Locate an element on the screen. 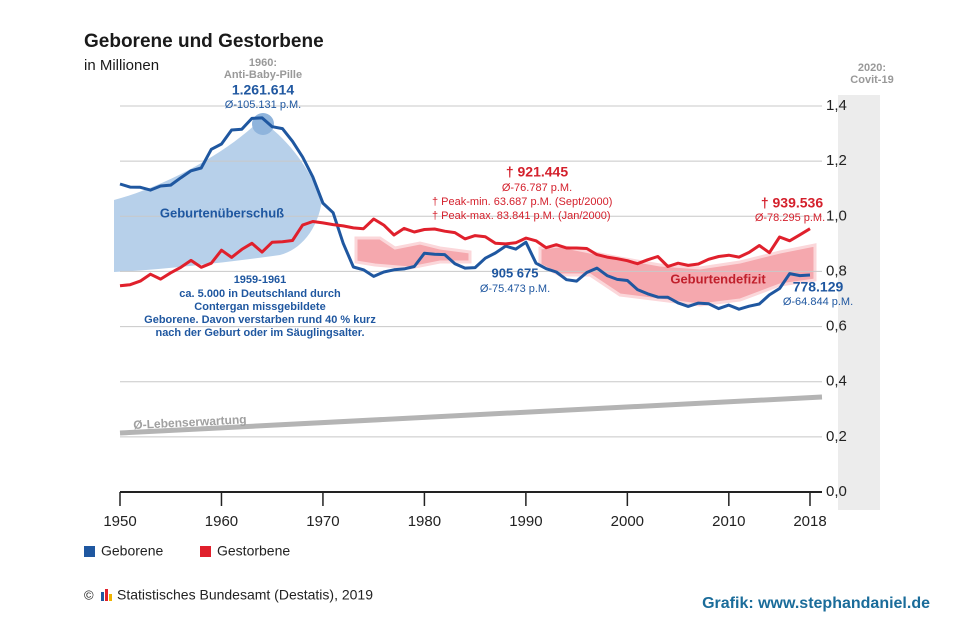 This screenshot has width=960, height=630. annotation: † Peak-min. 63.687 p.M. (Sept/2000) is located at coordinates (522, 202).